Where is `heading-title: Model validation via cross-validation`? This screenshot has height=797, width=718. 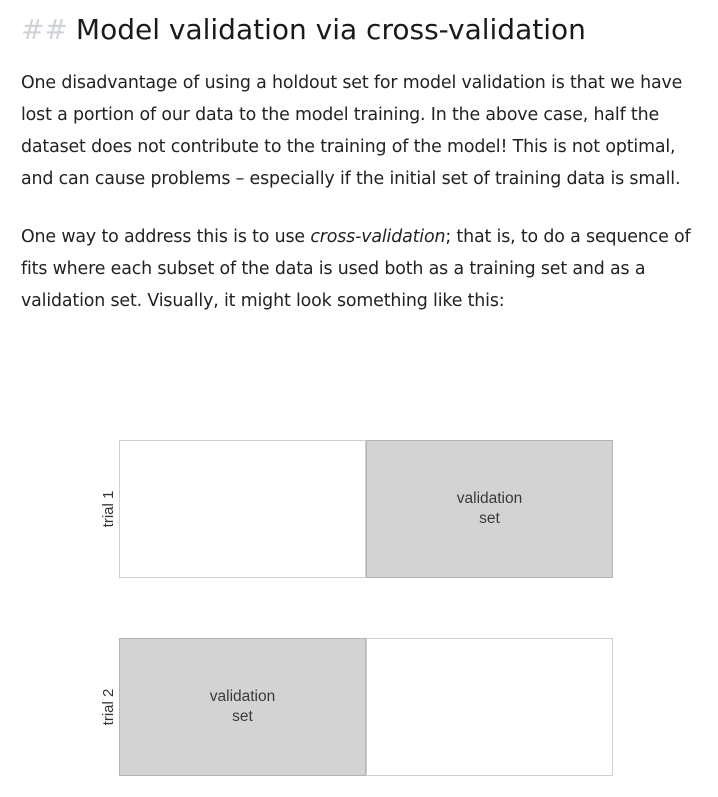
heading-title: Model validation via cross-validation is located at coordinates (330, 29).